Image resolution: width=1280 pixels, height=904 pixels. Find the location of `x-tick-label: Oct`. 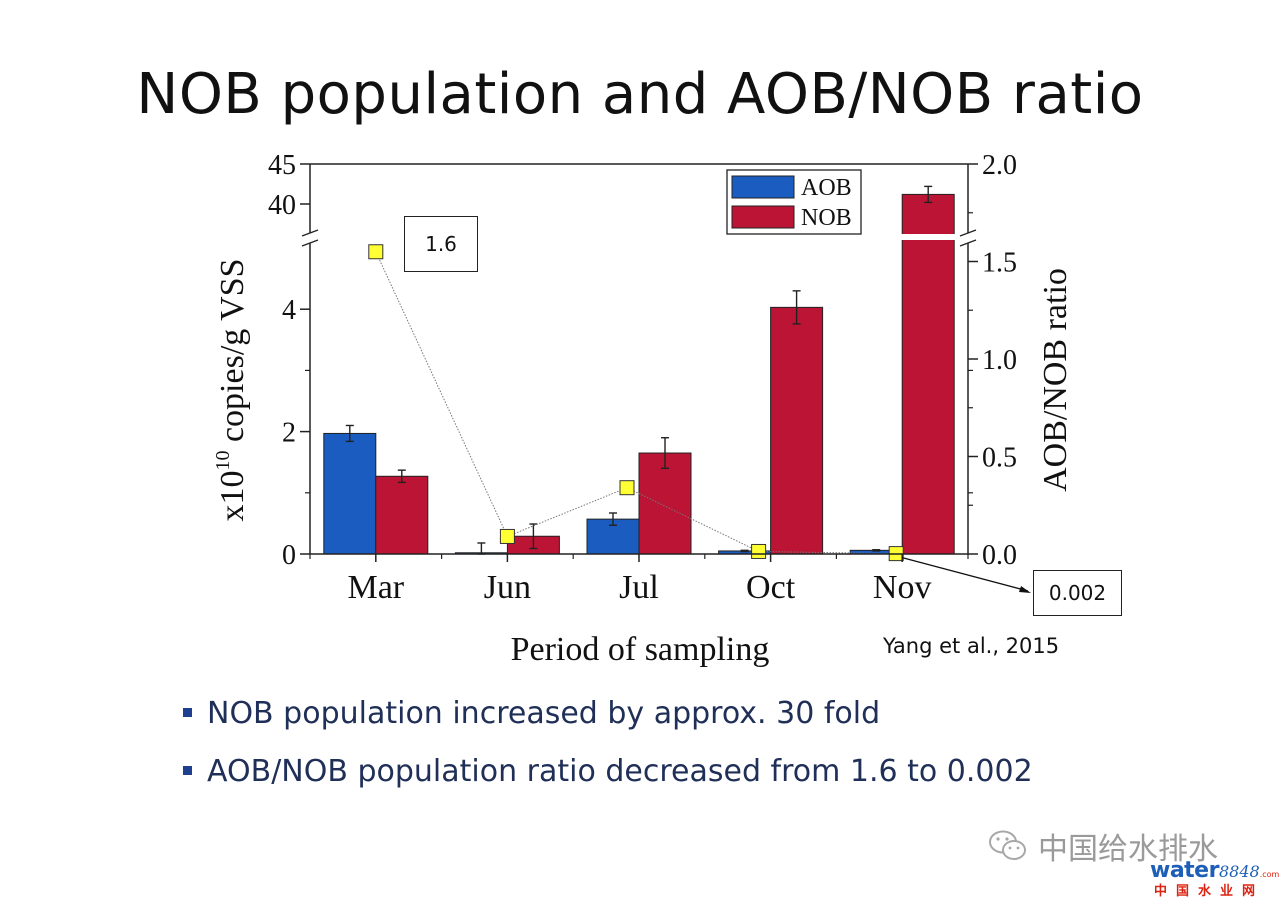

x-tick-label: Oct is located at coordinates (771, 587).